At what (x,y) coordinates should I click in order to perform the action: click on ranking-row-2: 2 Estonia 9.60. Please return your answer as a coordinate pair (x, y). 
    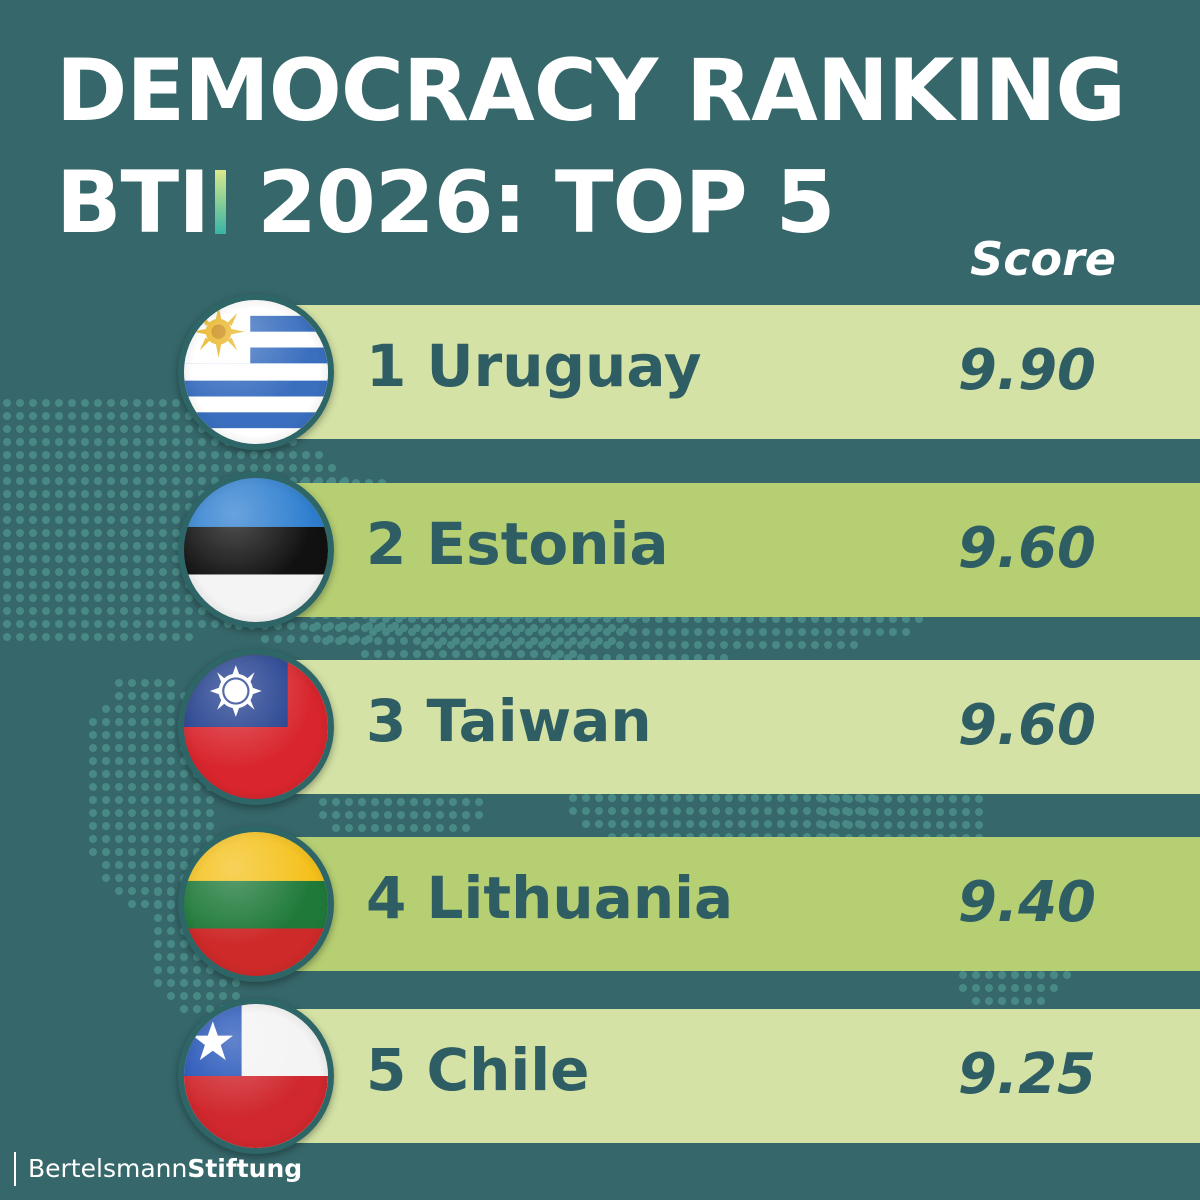
    Looking at the image, I should click on (600, 550).